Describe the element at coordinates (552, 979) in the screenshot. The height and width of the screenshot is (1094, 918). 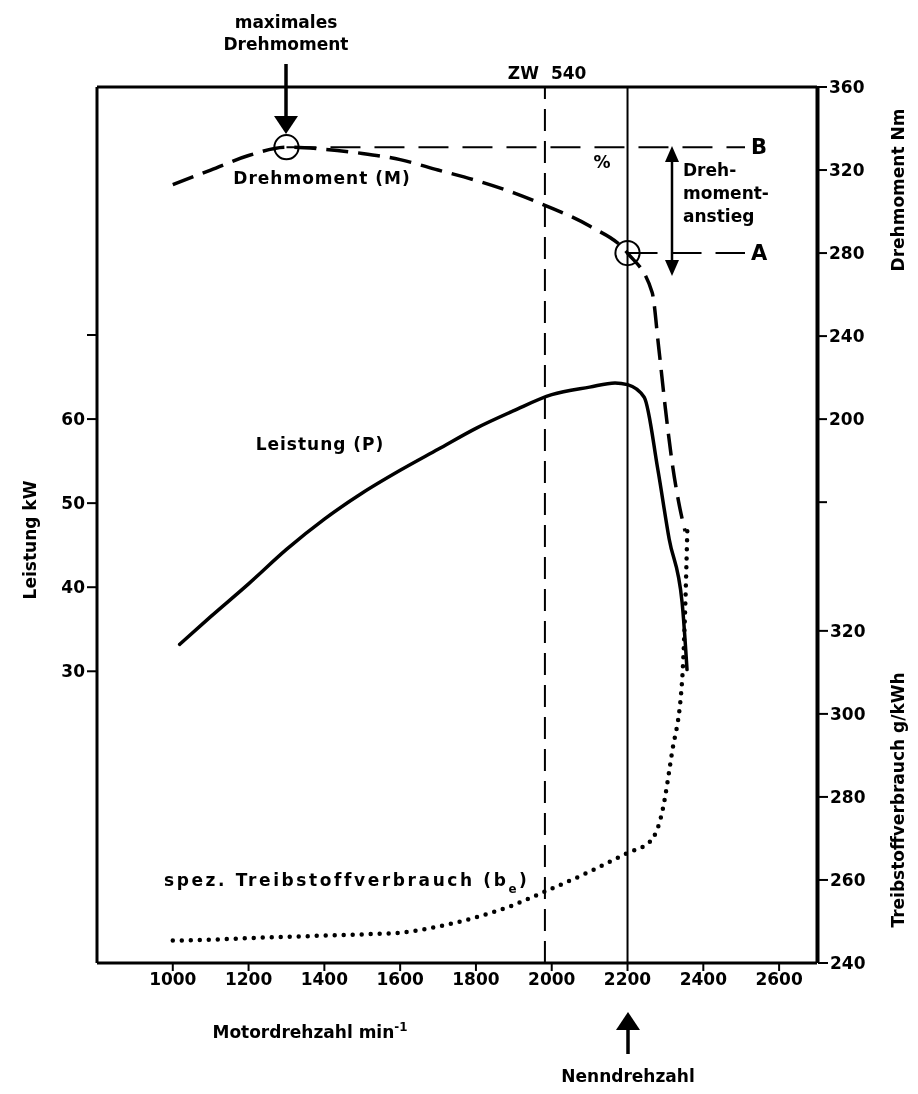
I see `x-tick-label: 2000` at that location.